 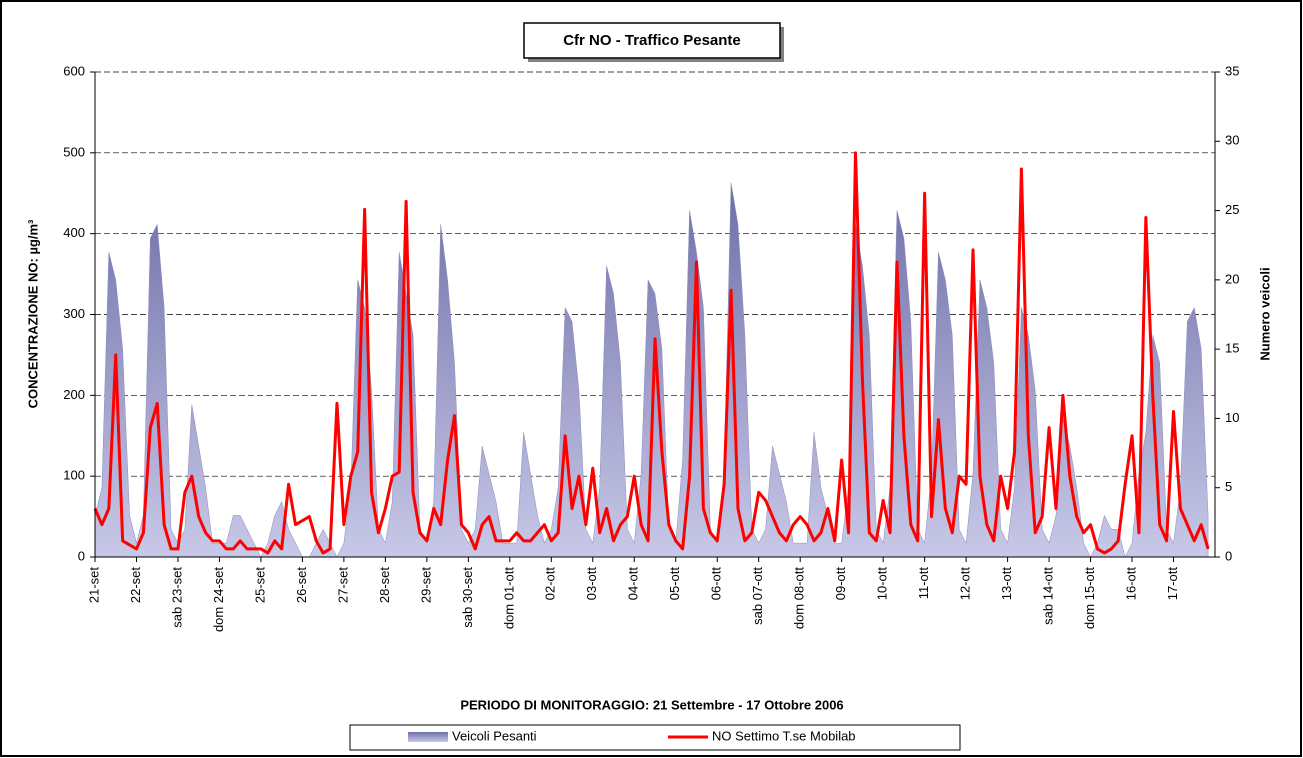 I want to click on x-tick-label: dom 15-ott, so click(x=1089, y=598).